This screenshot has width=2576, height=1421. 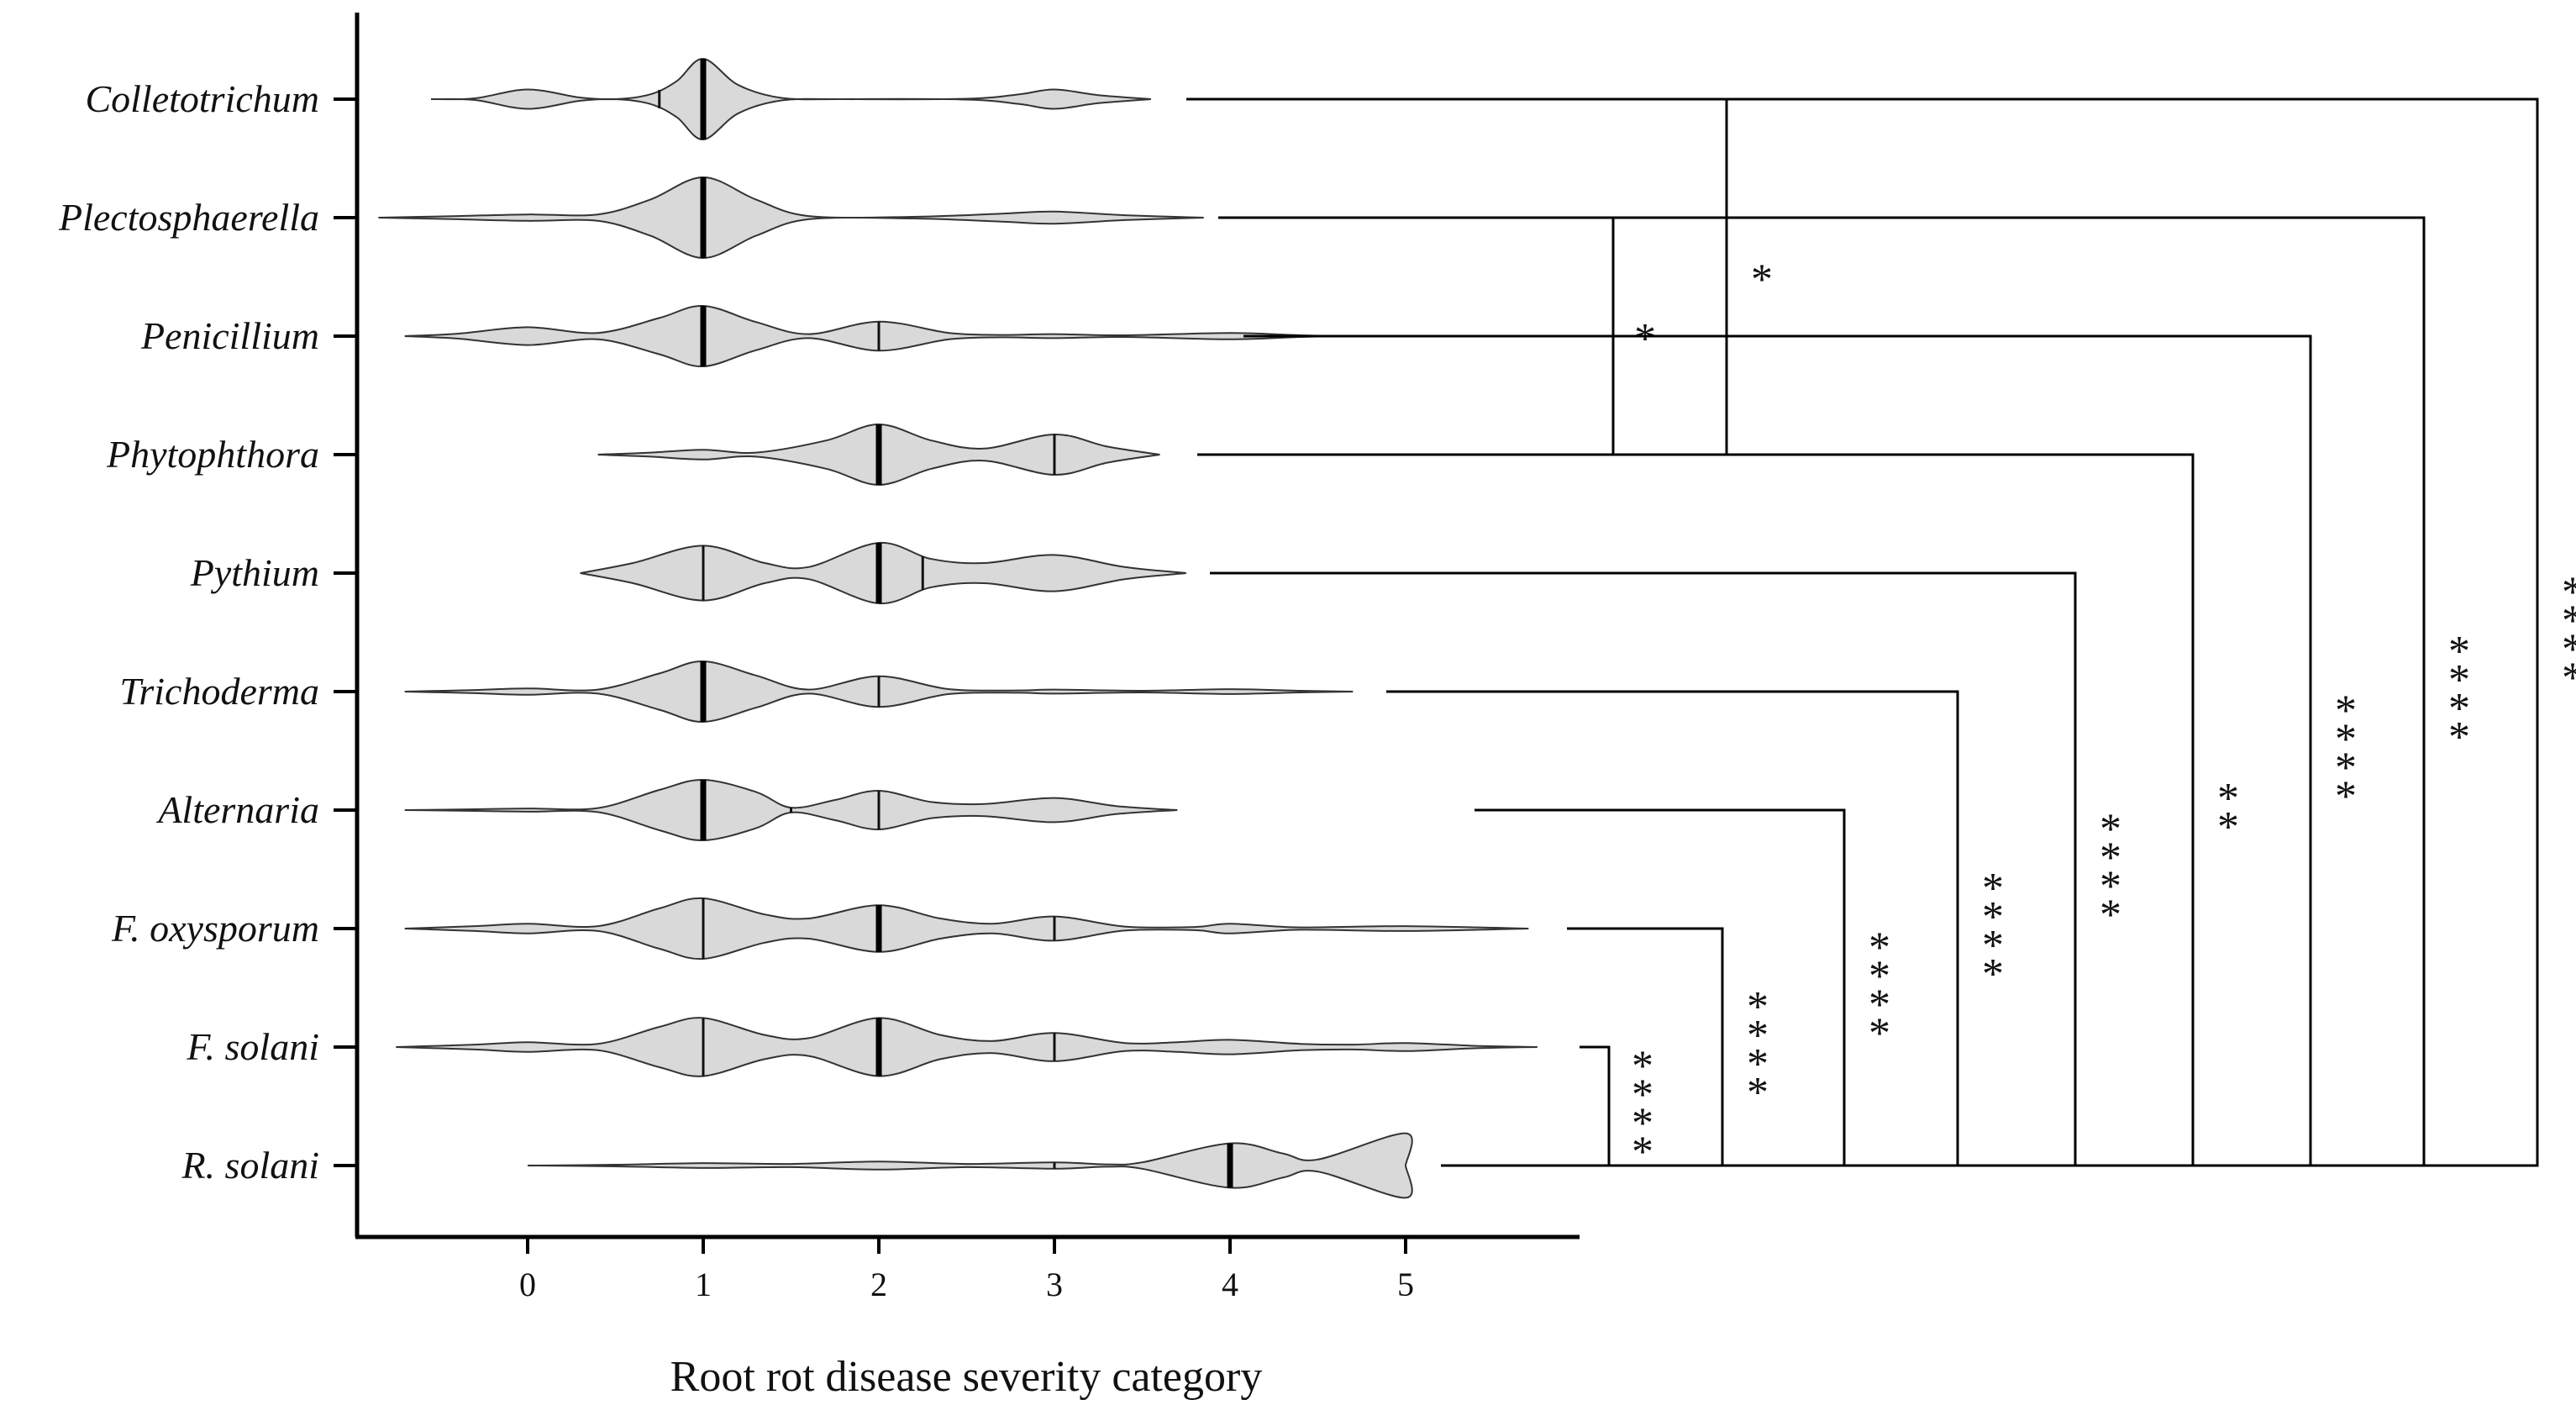 What do you see at coordinates (237, 809) in the screenshot?
I see `category-label-alternaria: Alternaria` at bounding box center [237, 809].